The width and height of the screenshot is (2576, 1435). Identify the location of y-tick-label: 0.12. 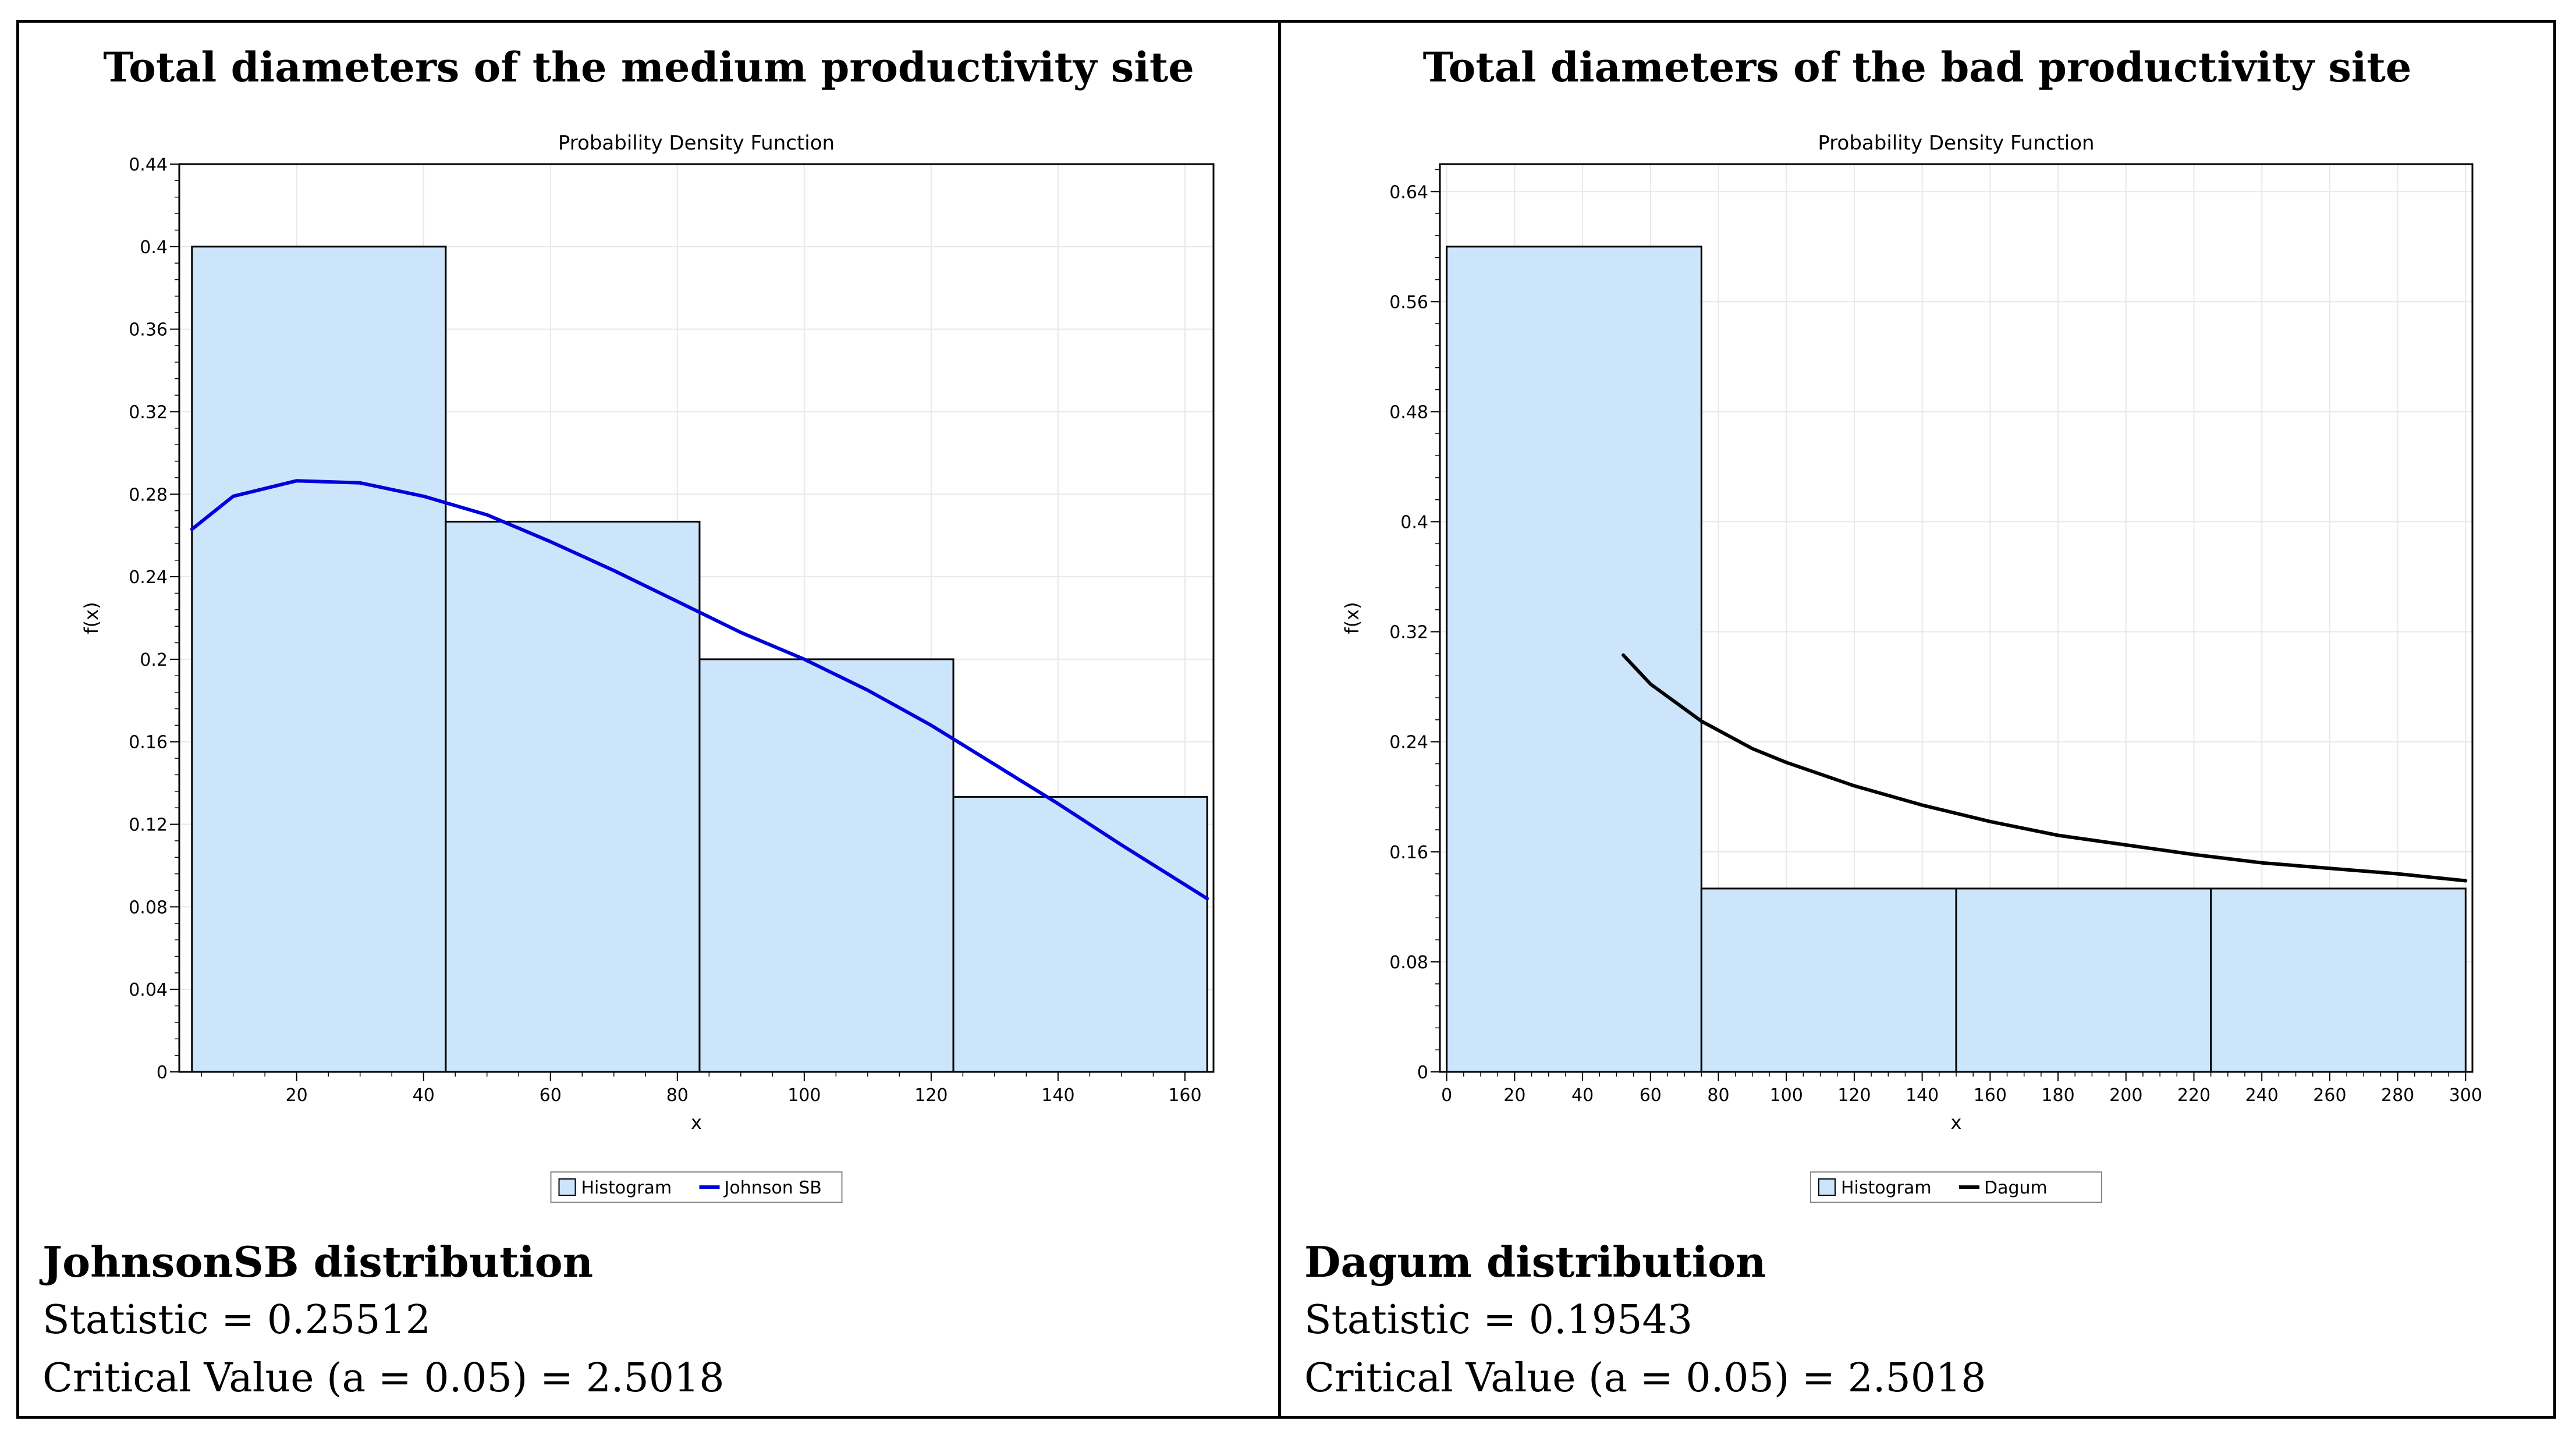
(148, 825).